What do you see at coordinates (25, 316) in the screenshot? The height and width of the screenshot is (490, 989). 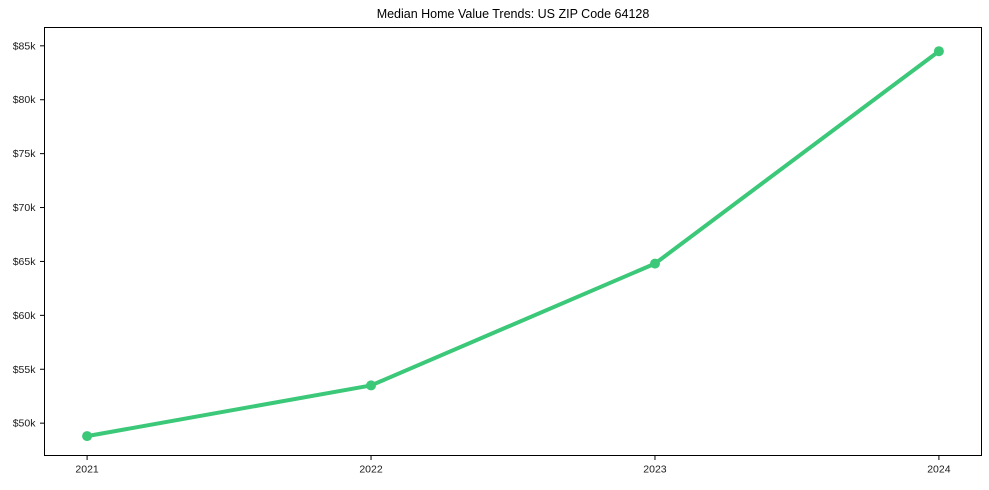 I see `y-tick-label: $60k` at bounding box center [25, 316].